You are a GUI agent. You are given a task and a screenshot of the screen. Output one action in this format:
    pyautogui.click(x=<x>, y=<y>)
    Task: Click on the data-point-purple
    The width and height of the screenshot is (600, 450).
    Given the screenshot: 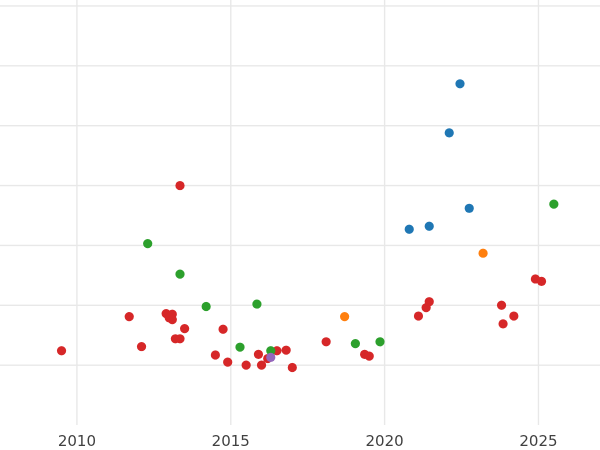 What is the action you would take?
    pyautogui.click(x=270, y=357)
    